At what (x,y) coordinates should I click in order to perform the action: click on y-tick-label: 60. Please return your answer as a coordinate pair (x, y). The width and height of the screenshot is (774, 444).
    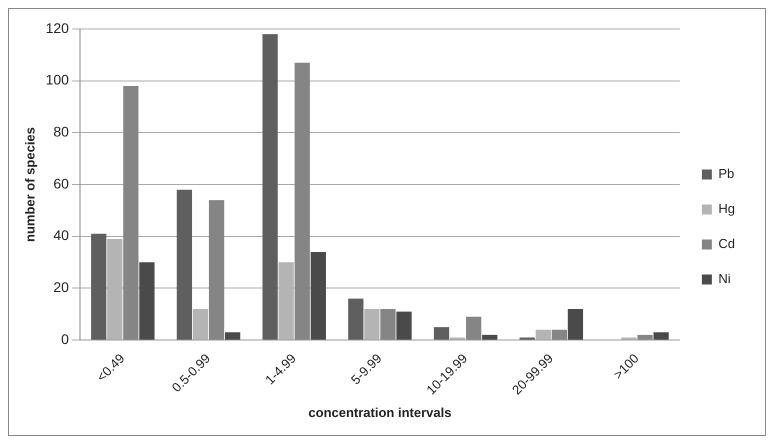
    Looking at the image, I should click on (61, 183).